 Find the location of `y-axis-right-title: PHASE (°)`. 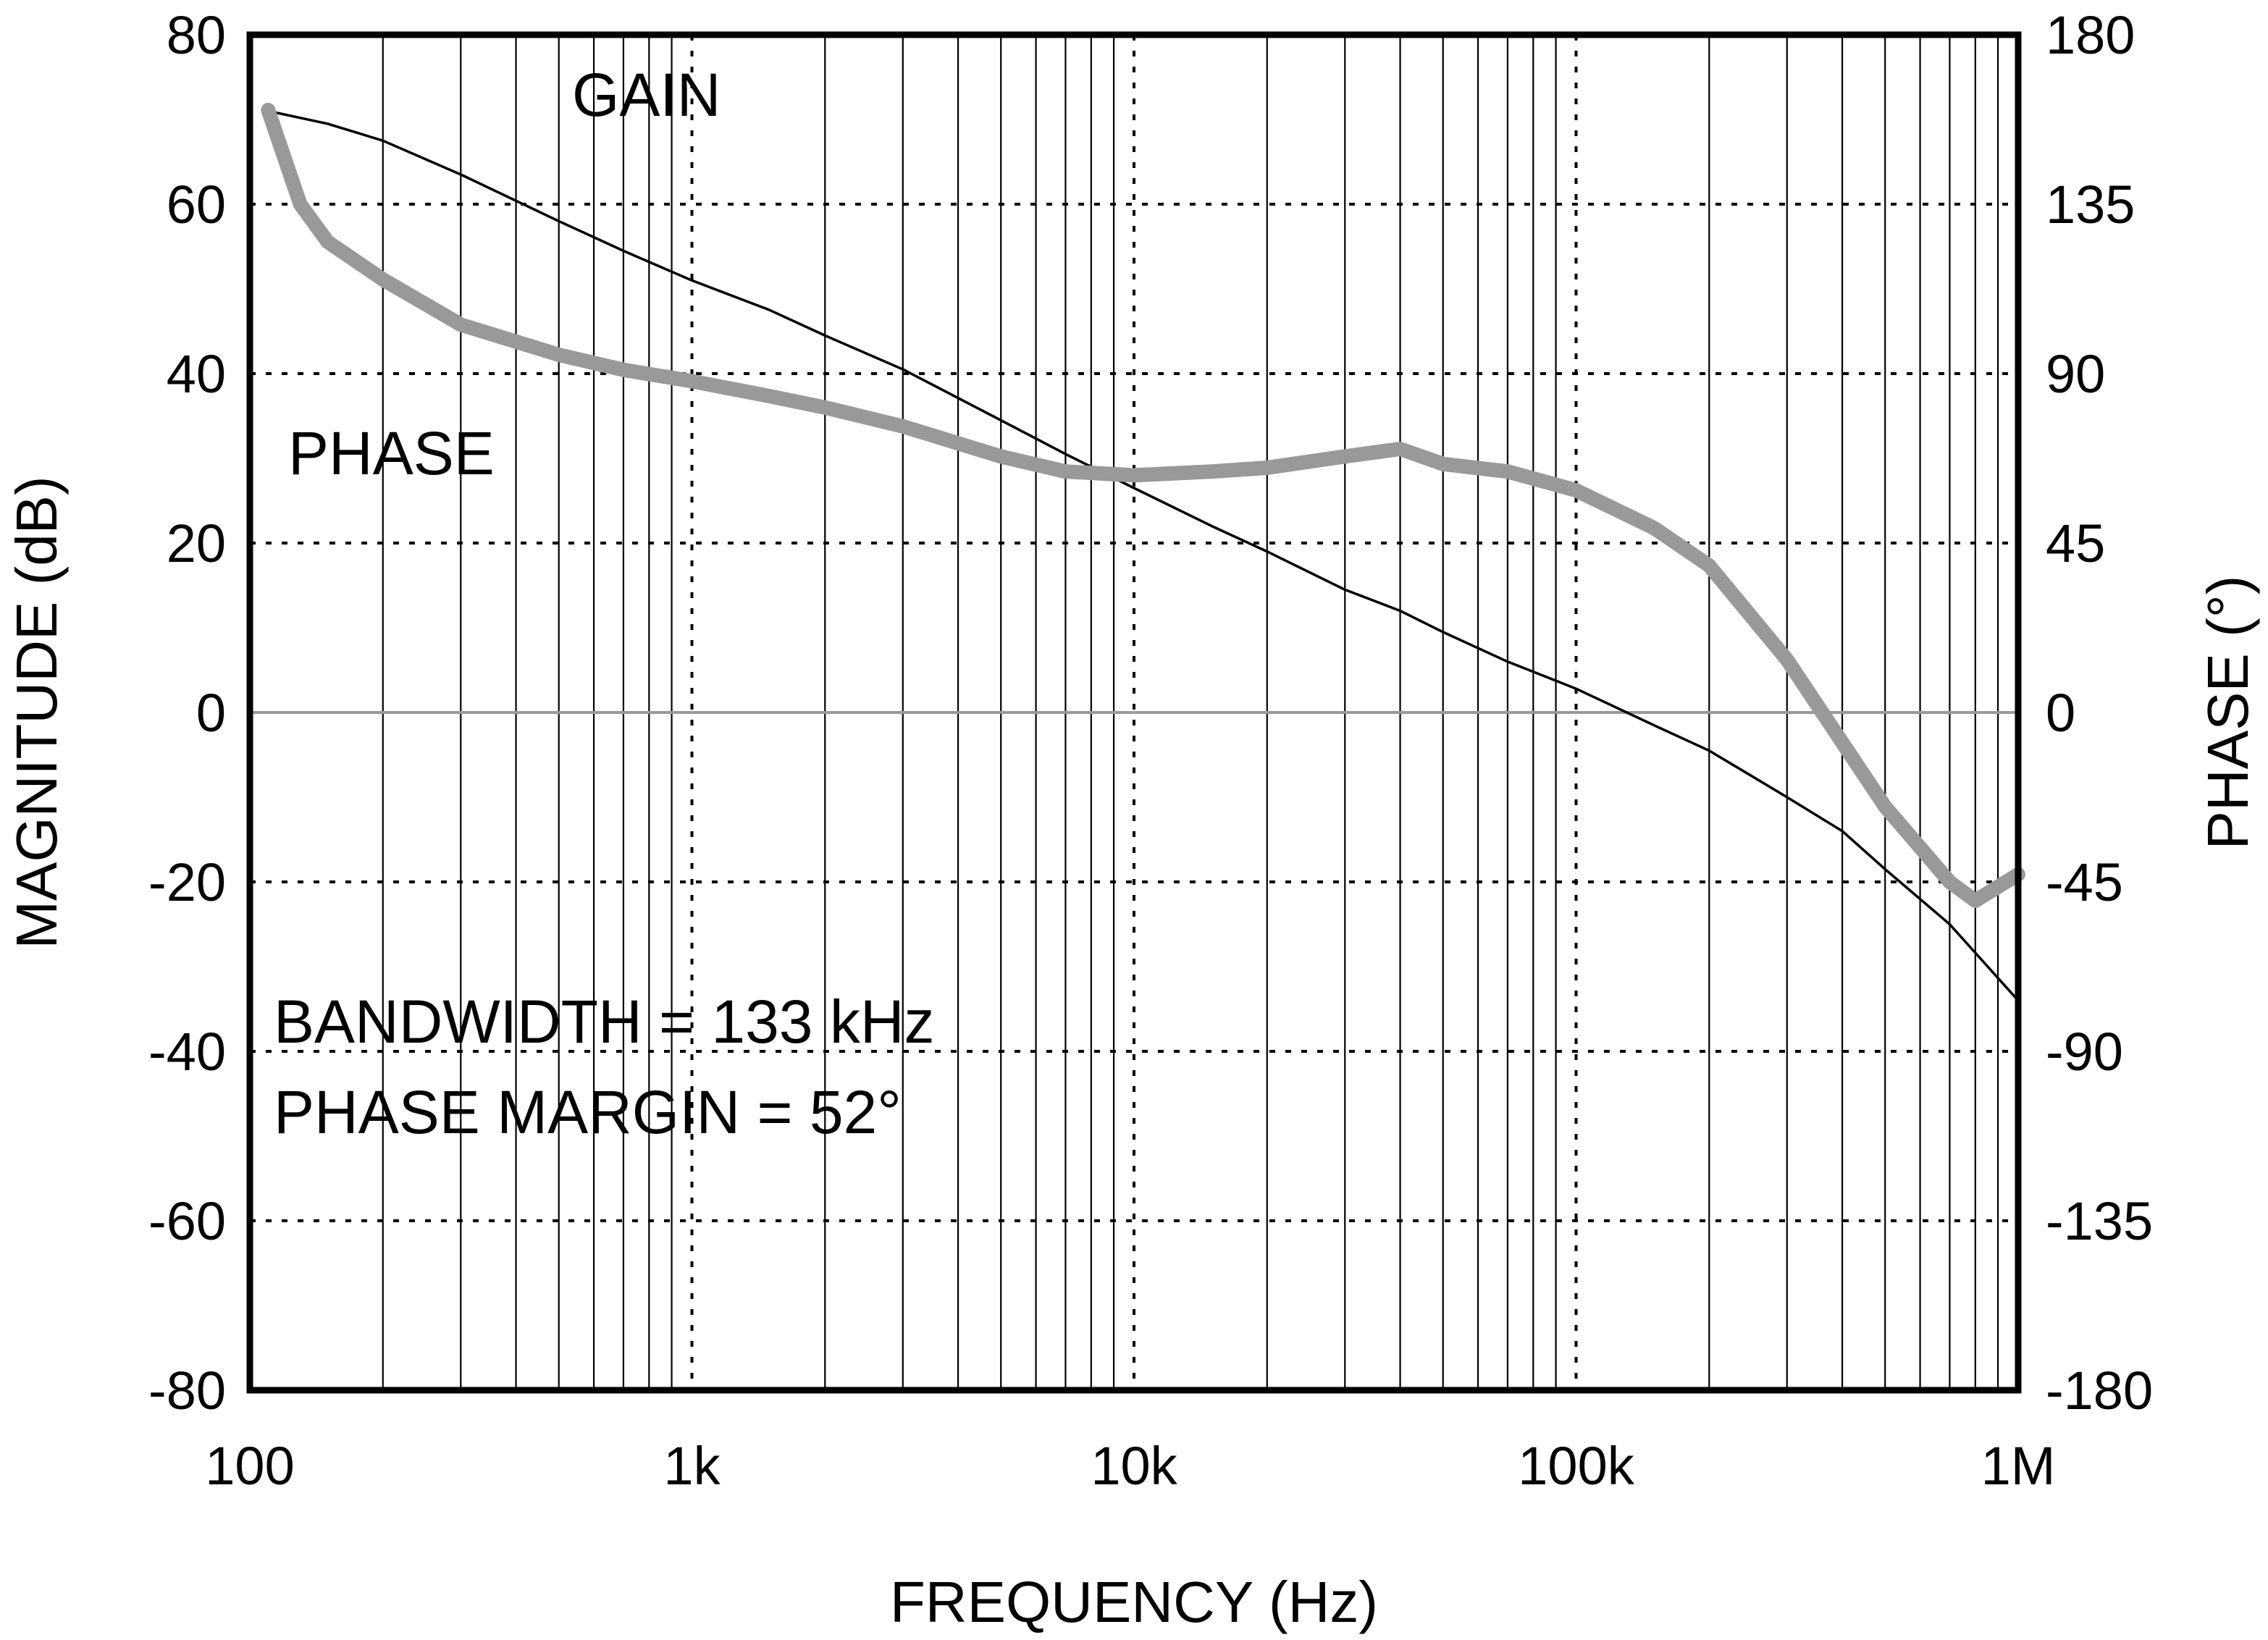

y-axis-right-title: PHASE (°) is located at coordinates (2228, 713).